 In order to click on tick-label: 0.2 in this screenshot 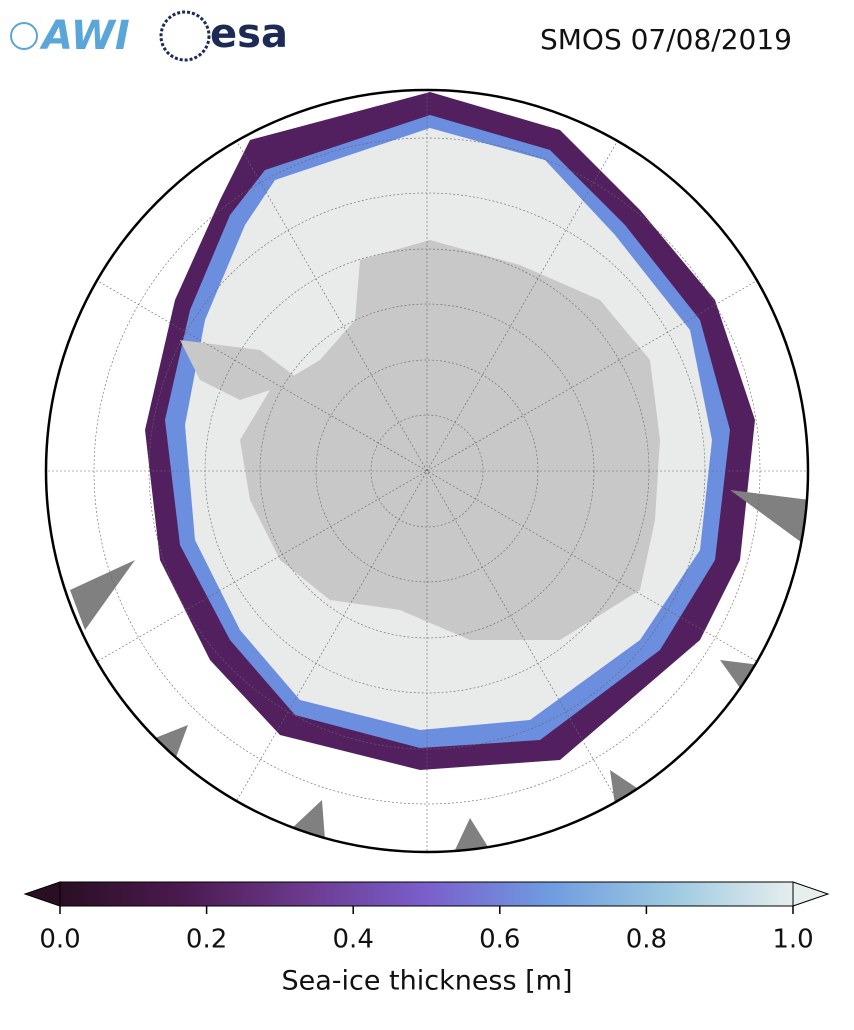, I will do `click(206, 940)`.